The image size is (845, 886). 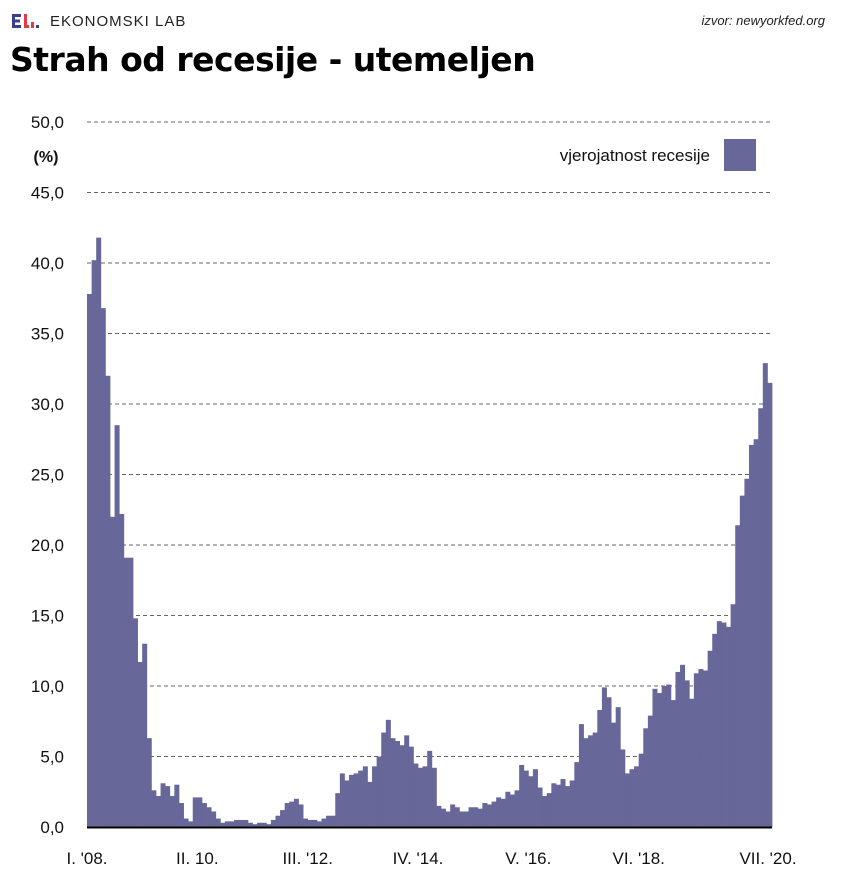 I want to click on y-axis-label: (%), so click(x=46, y=157).